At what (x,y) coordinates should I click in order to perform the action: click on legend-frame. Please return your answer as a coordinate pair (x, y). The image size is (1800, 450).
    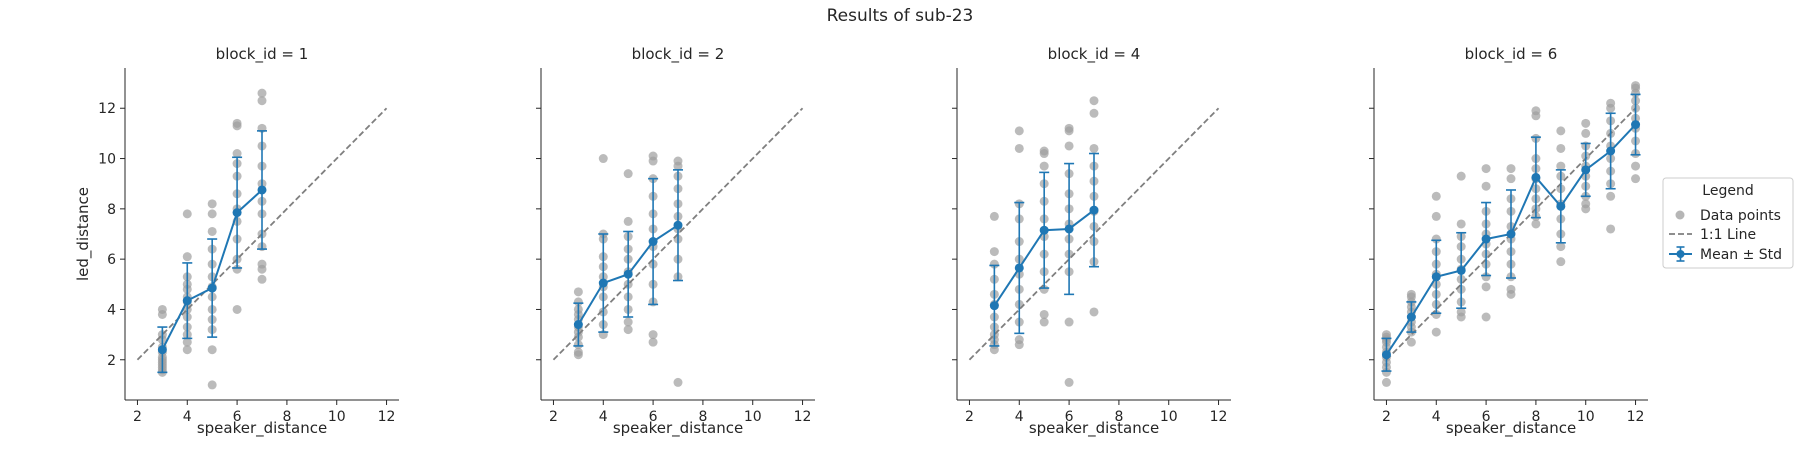
    Looking at the image, I should click on (1728, 223).